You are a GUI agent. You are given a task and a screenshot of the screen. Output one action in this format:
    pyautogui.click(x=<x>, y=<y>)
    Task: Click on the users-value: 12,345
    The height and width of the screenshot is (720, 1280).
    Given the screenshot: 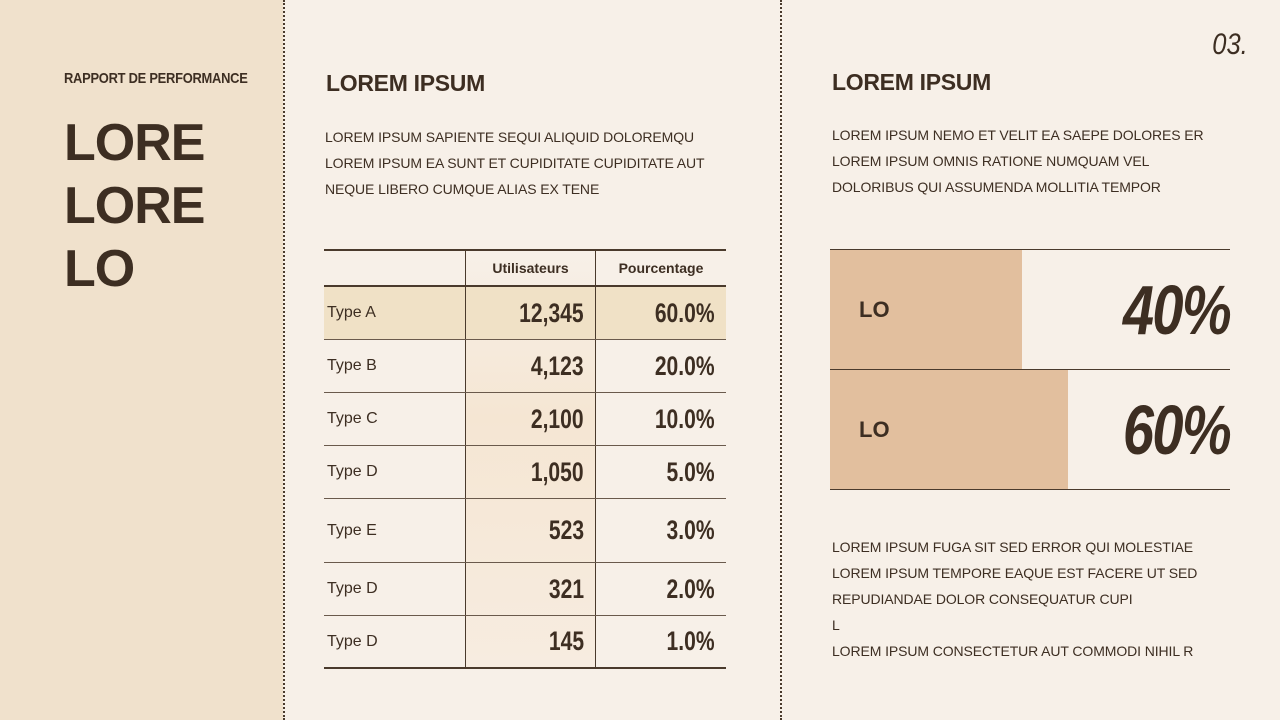 What is the action you would take?
    pyautogui.click(x=551, y=312)
    